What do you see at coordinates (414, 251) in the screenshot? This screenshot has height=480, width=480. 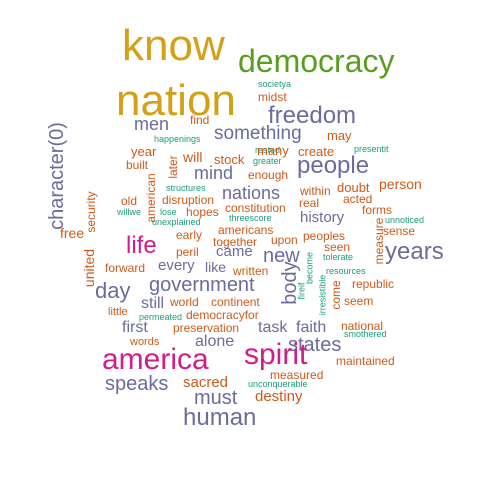 I see `word-years: years` at bounding box center [414, 251].